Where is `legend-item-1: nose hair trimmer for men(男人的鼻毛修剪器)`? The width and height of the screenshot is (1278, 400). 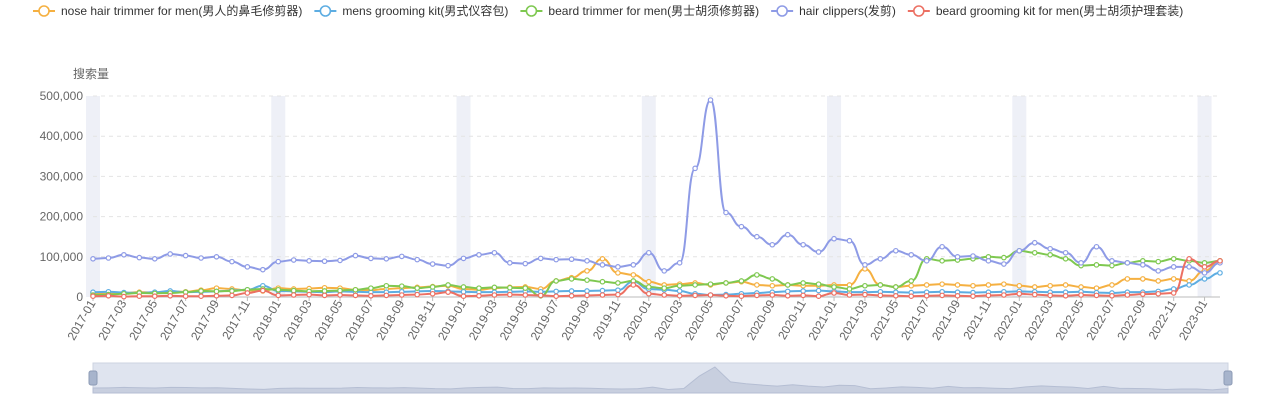 legend-item-1: nose hair trimmer for men(男人的鼻毛修剪器) is located at coordinates (167, 10).